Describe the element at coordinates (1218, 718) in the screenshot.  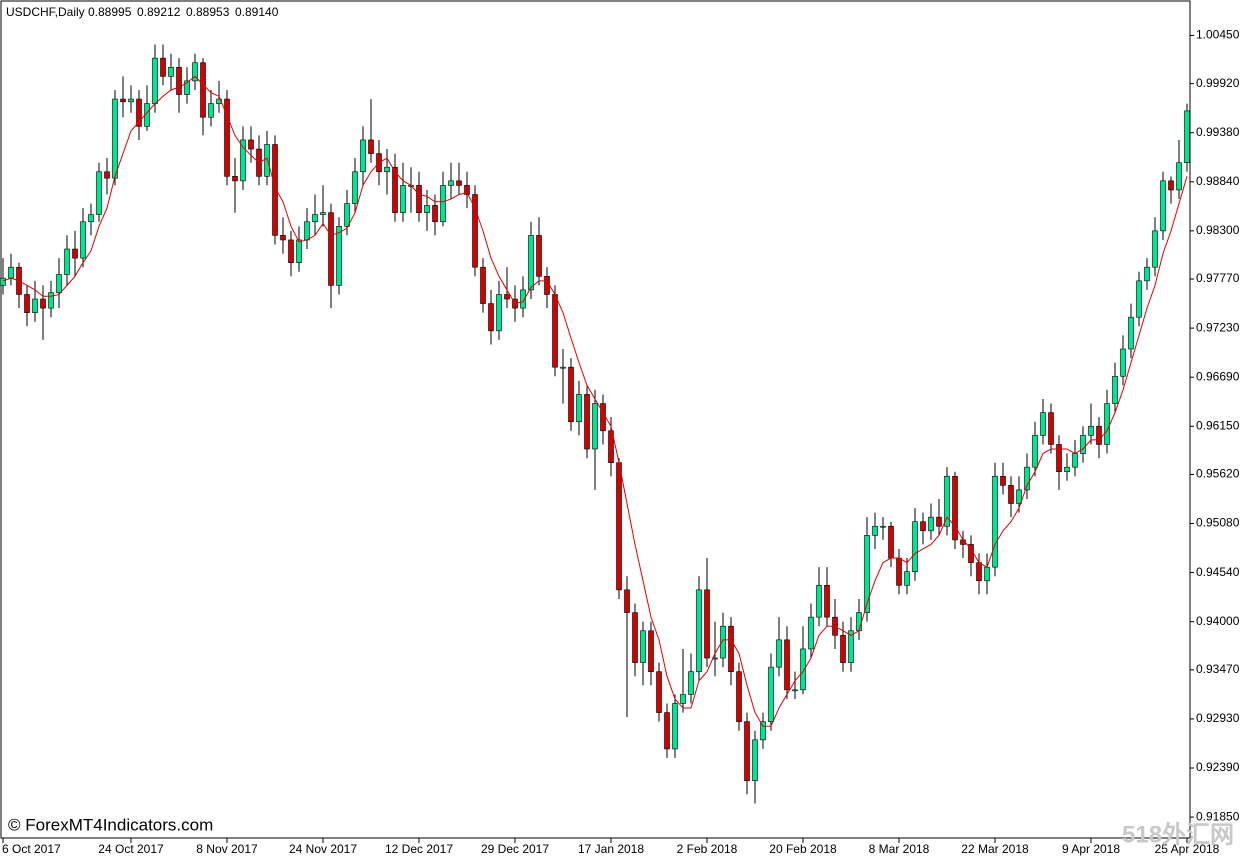
I see `y-tick-label: 0.92930` at that location.